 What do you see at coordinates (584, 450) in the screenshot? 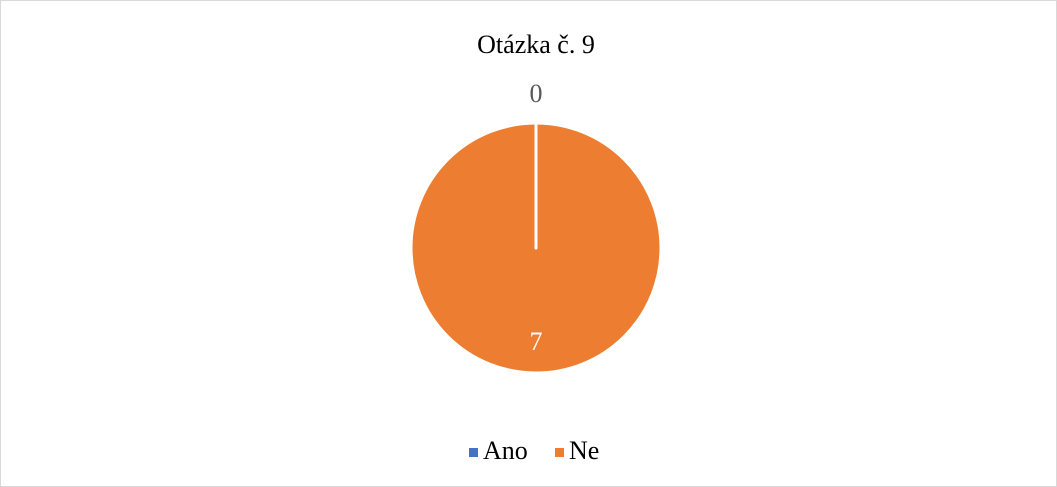
I see `legend-label: Ne` at bounding box center [584, 450].